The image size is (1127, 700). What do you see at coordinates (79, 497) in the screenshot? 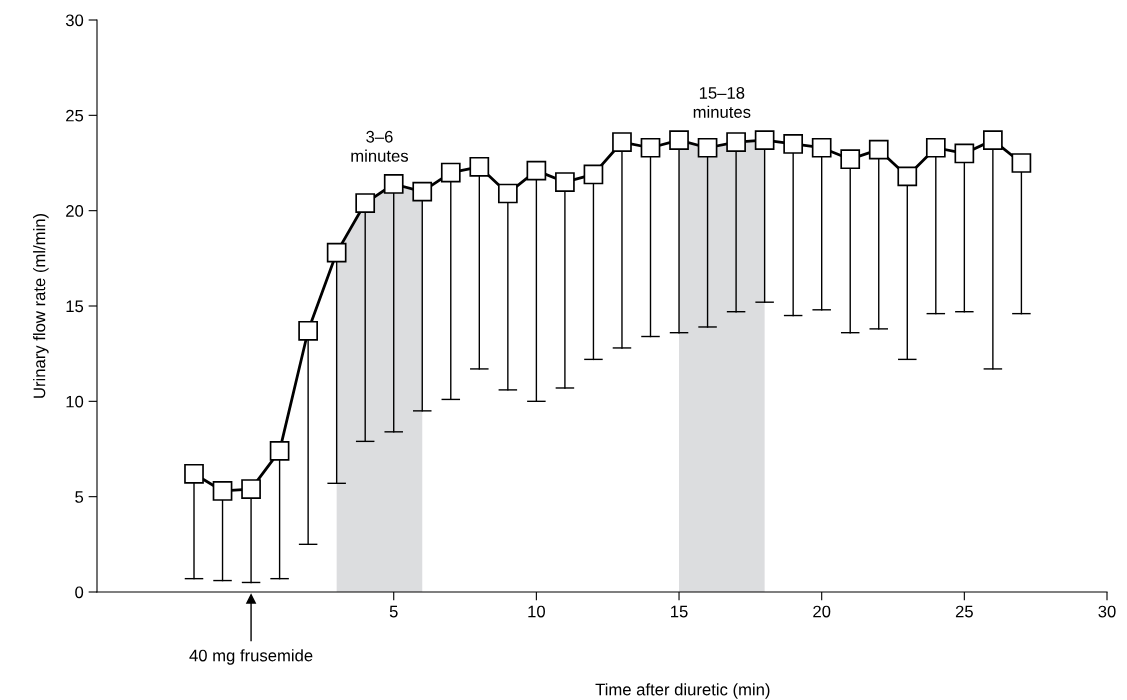
I see `y-tick-label: 5` at bounding box center [79, 497].